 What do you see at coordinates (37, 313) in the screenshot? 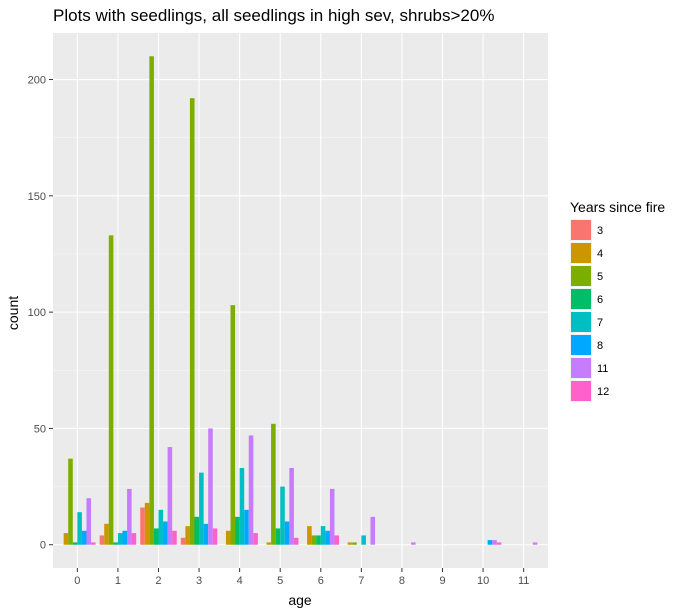
I see `y-tick-label: 100` at bounding box center [37, 313].